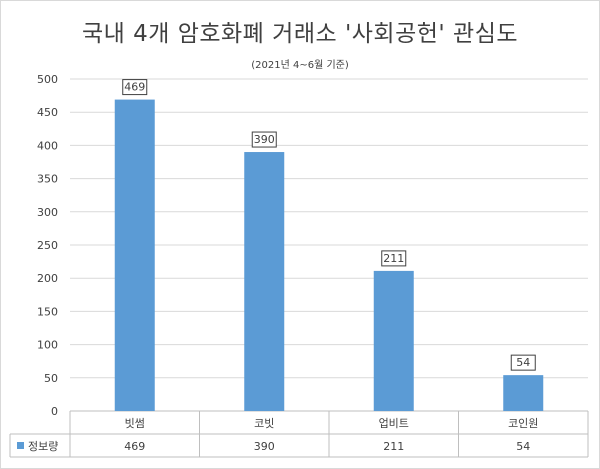 This screenshot has width=600, height=469. What do you see at coordinates (523, 423) in the screenshot?
I see `x-tick-label: 코인원` at bounding box center [523, 423].